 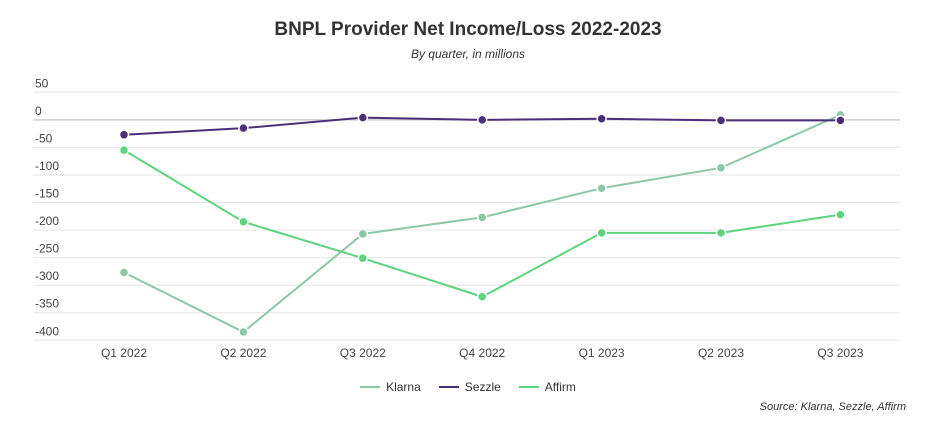 What do you see at coordinates (47, 331) in the screenshot?
I see `y-tick-label: -400` at bounding box center [47, 331].